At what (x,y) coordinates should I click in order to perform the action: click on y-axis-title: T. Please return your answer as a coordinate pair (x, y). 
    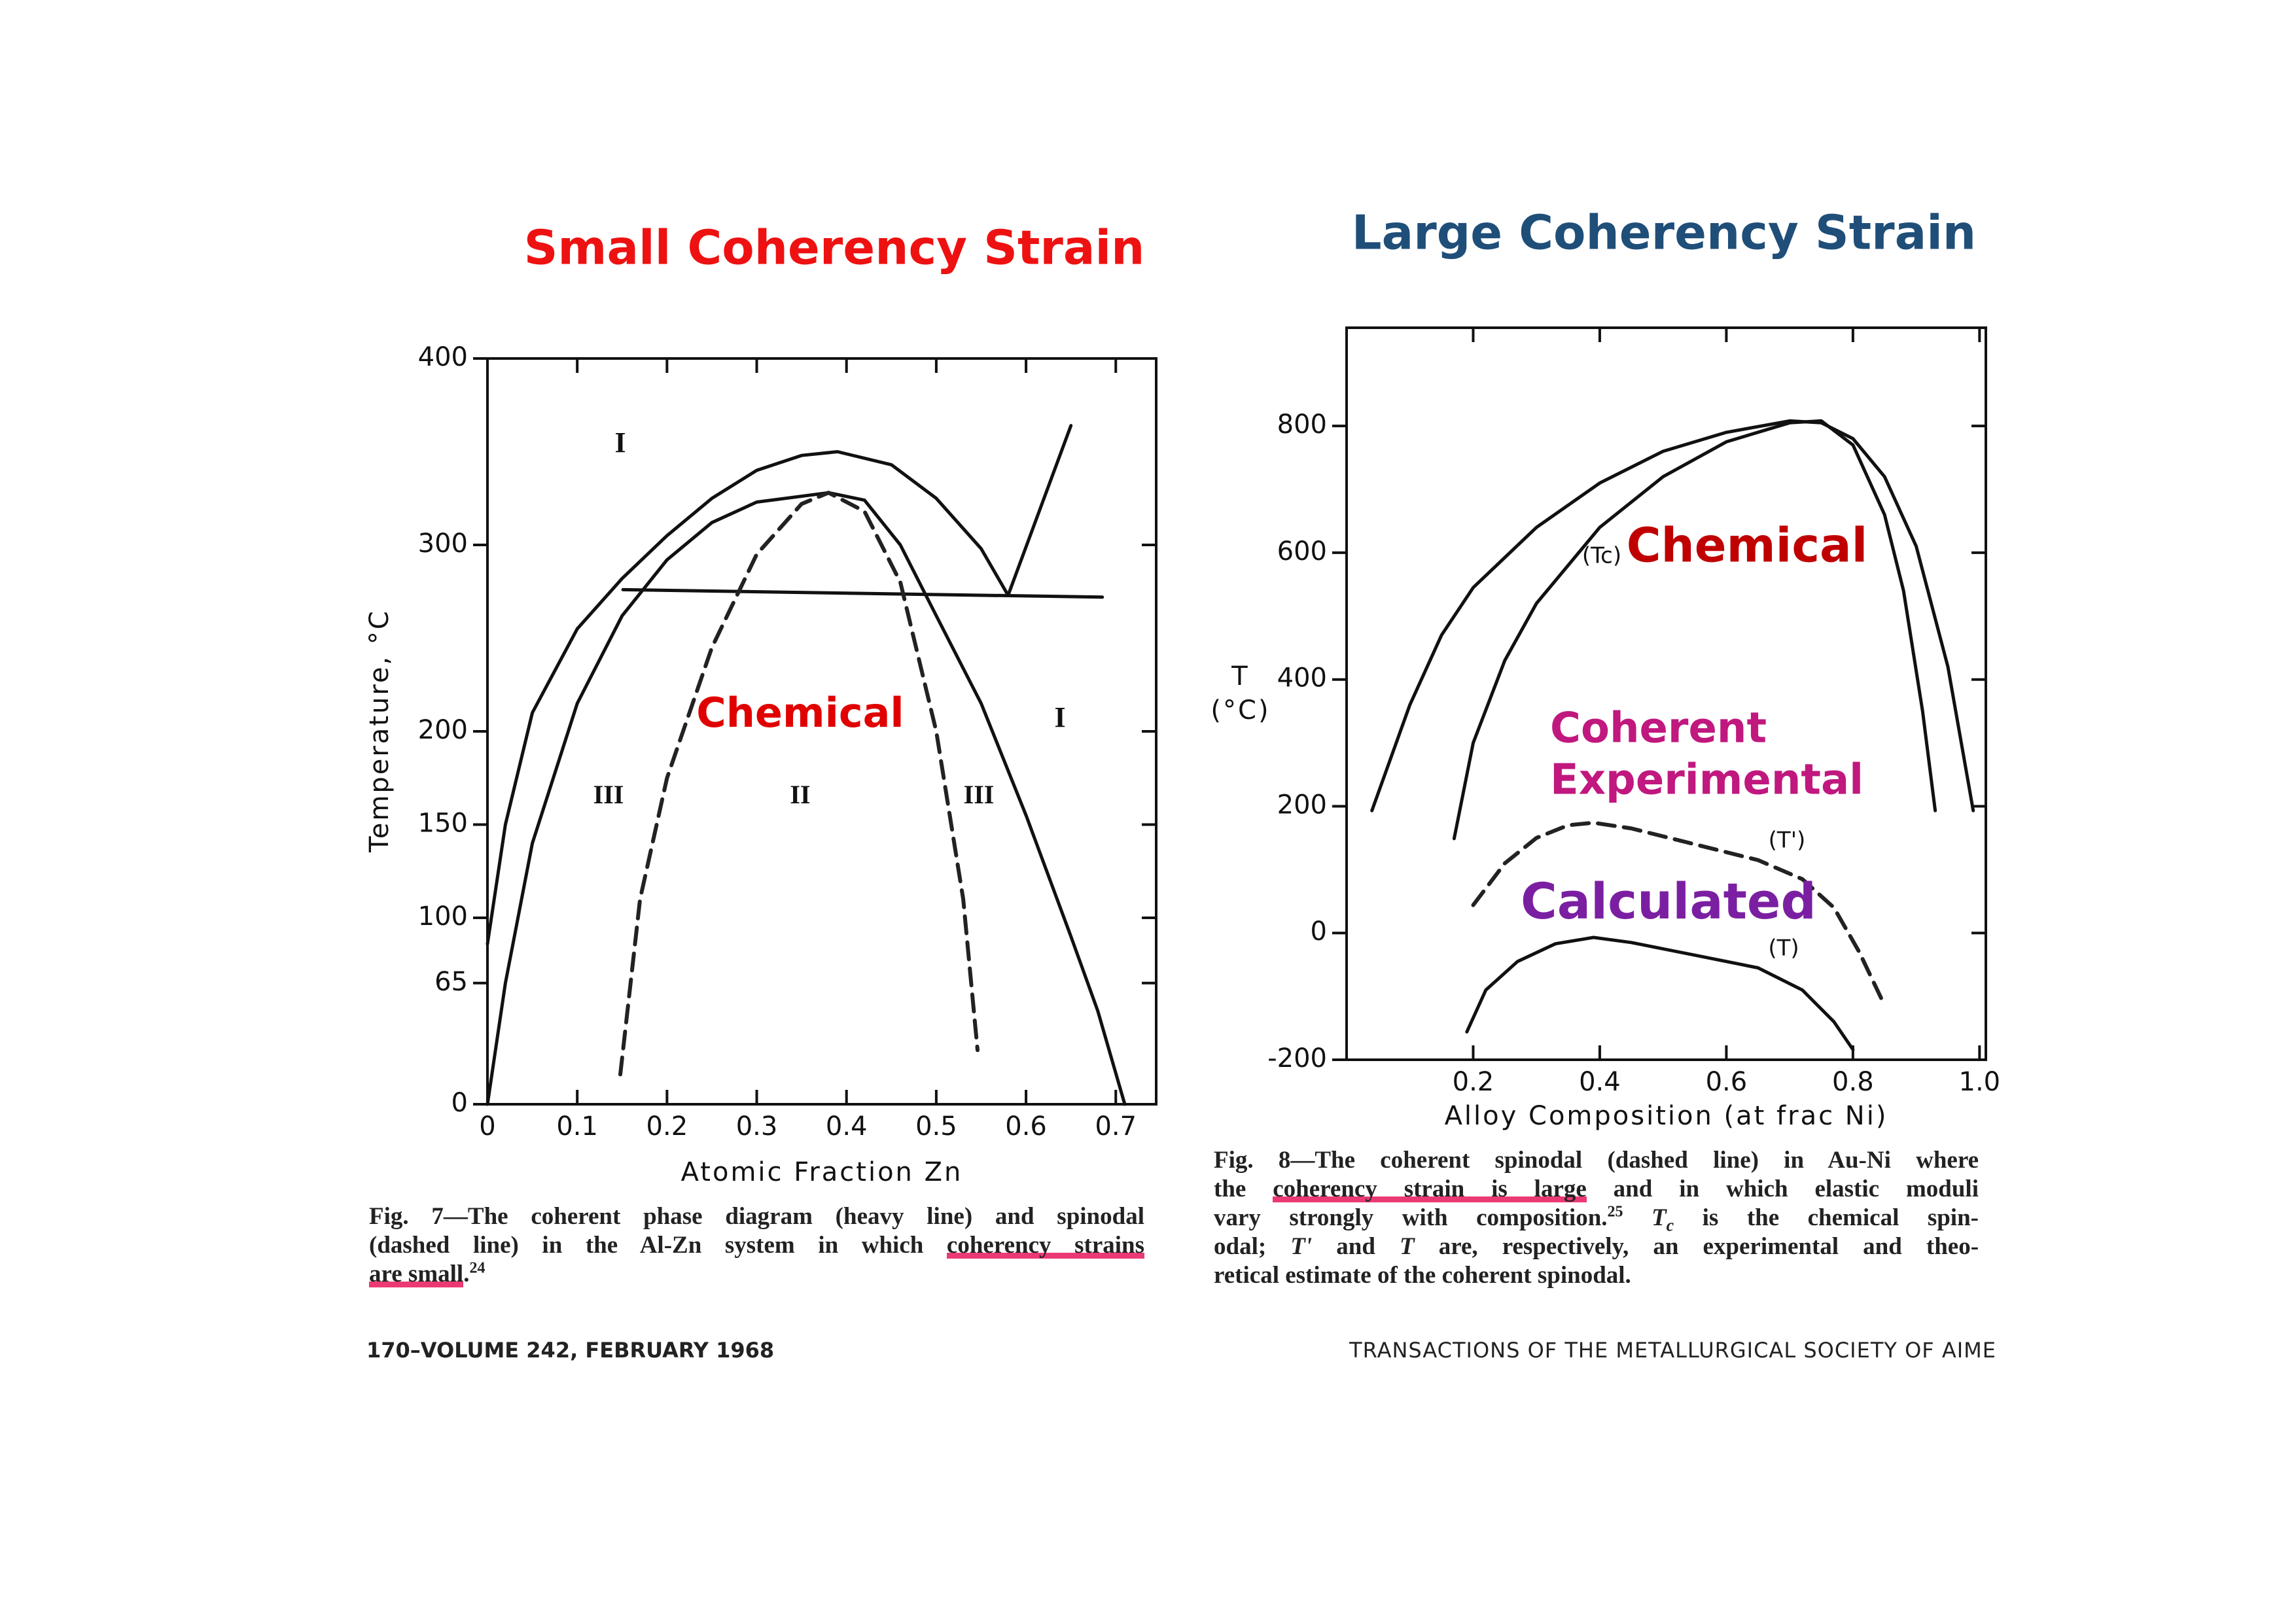
    Looking at the image, I should click on (1240, 676).